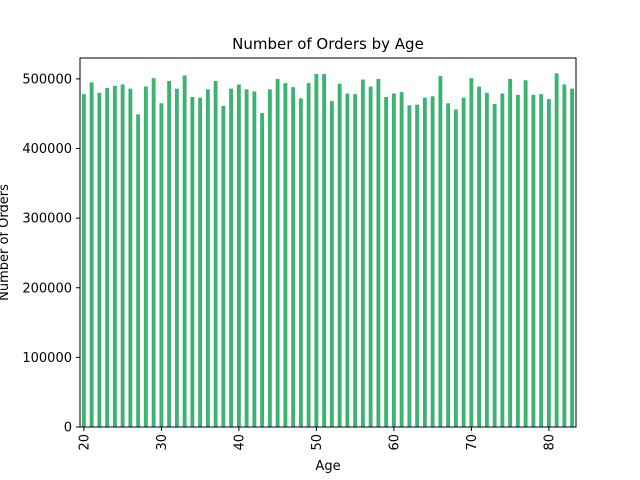  Describe the element at coordinates (51, 254) in the screenshot. I see `y-axis: 0 100000 200000 300000 400000 500000` at that location.